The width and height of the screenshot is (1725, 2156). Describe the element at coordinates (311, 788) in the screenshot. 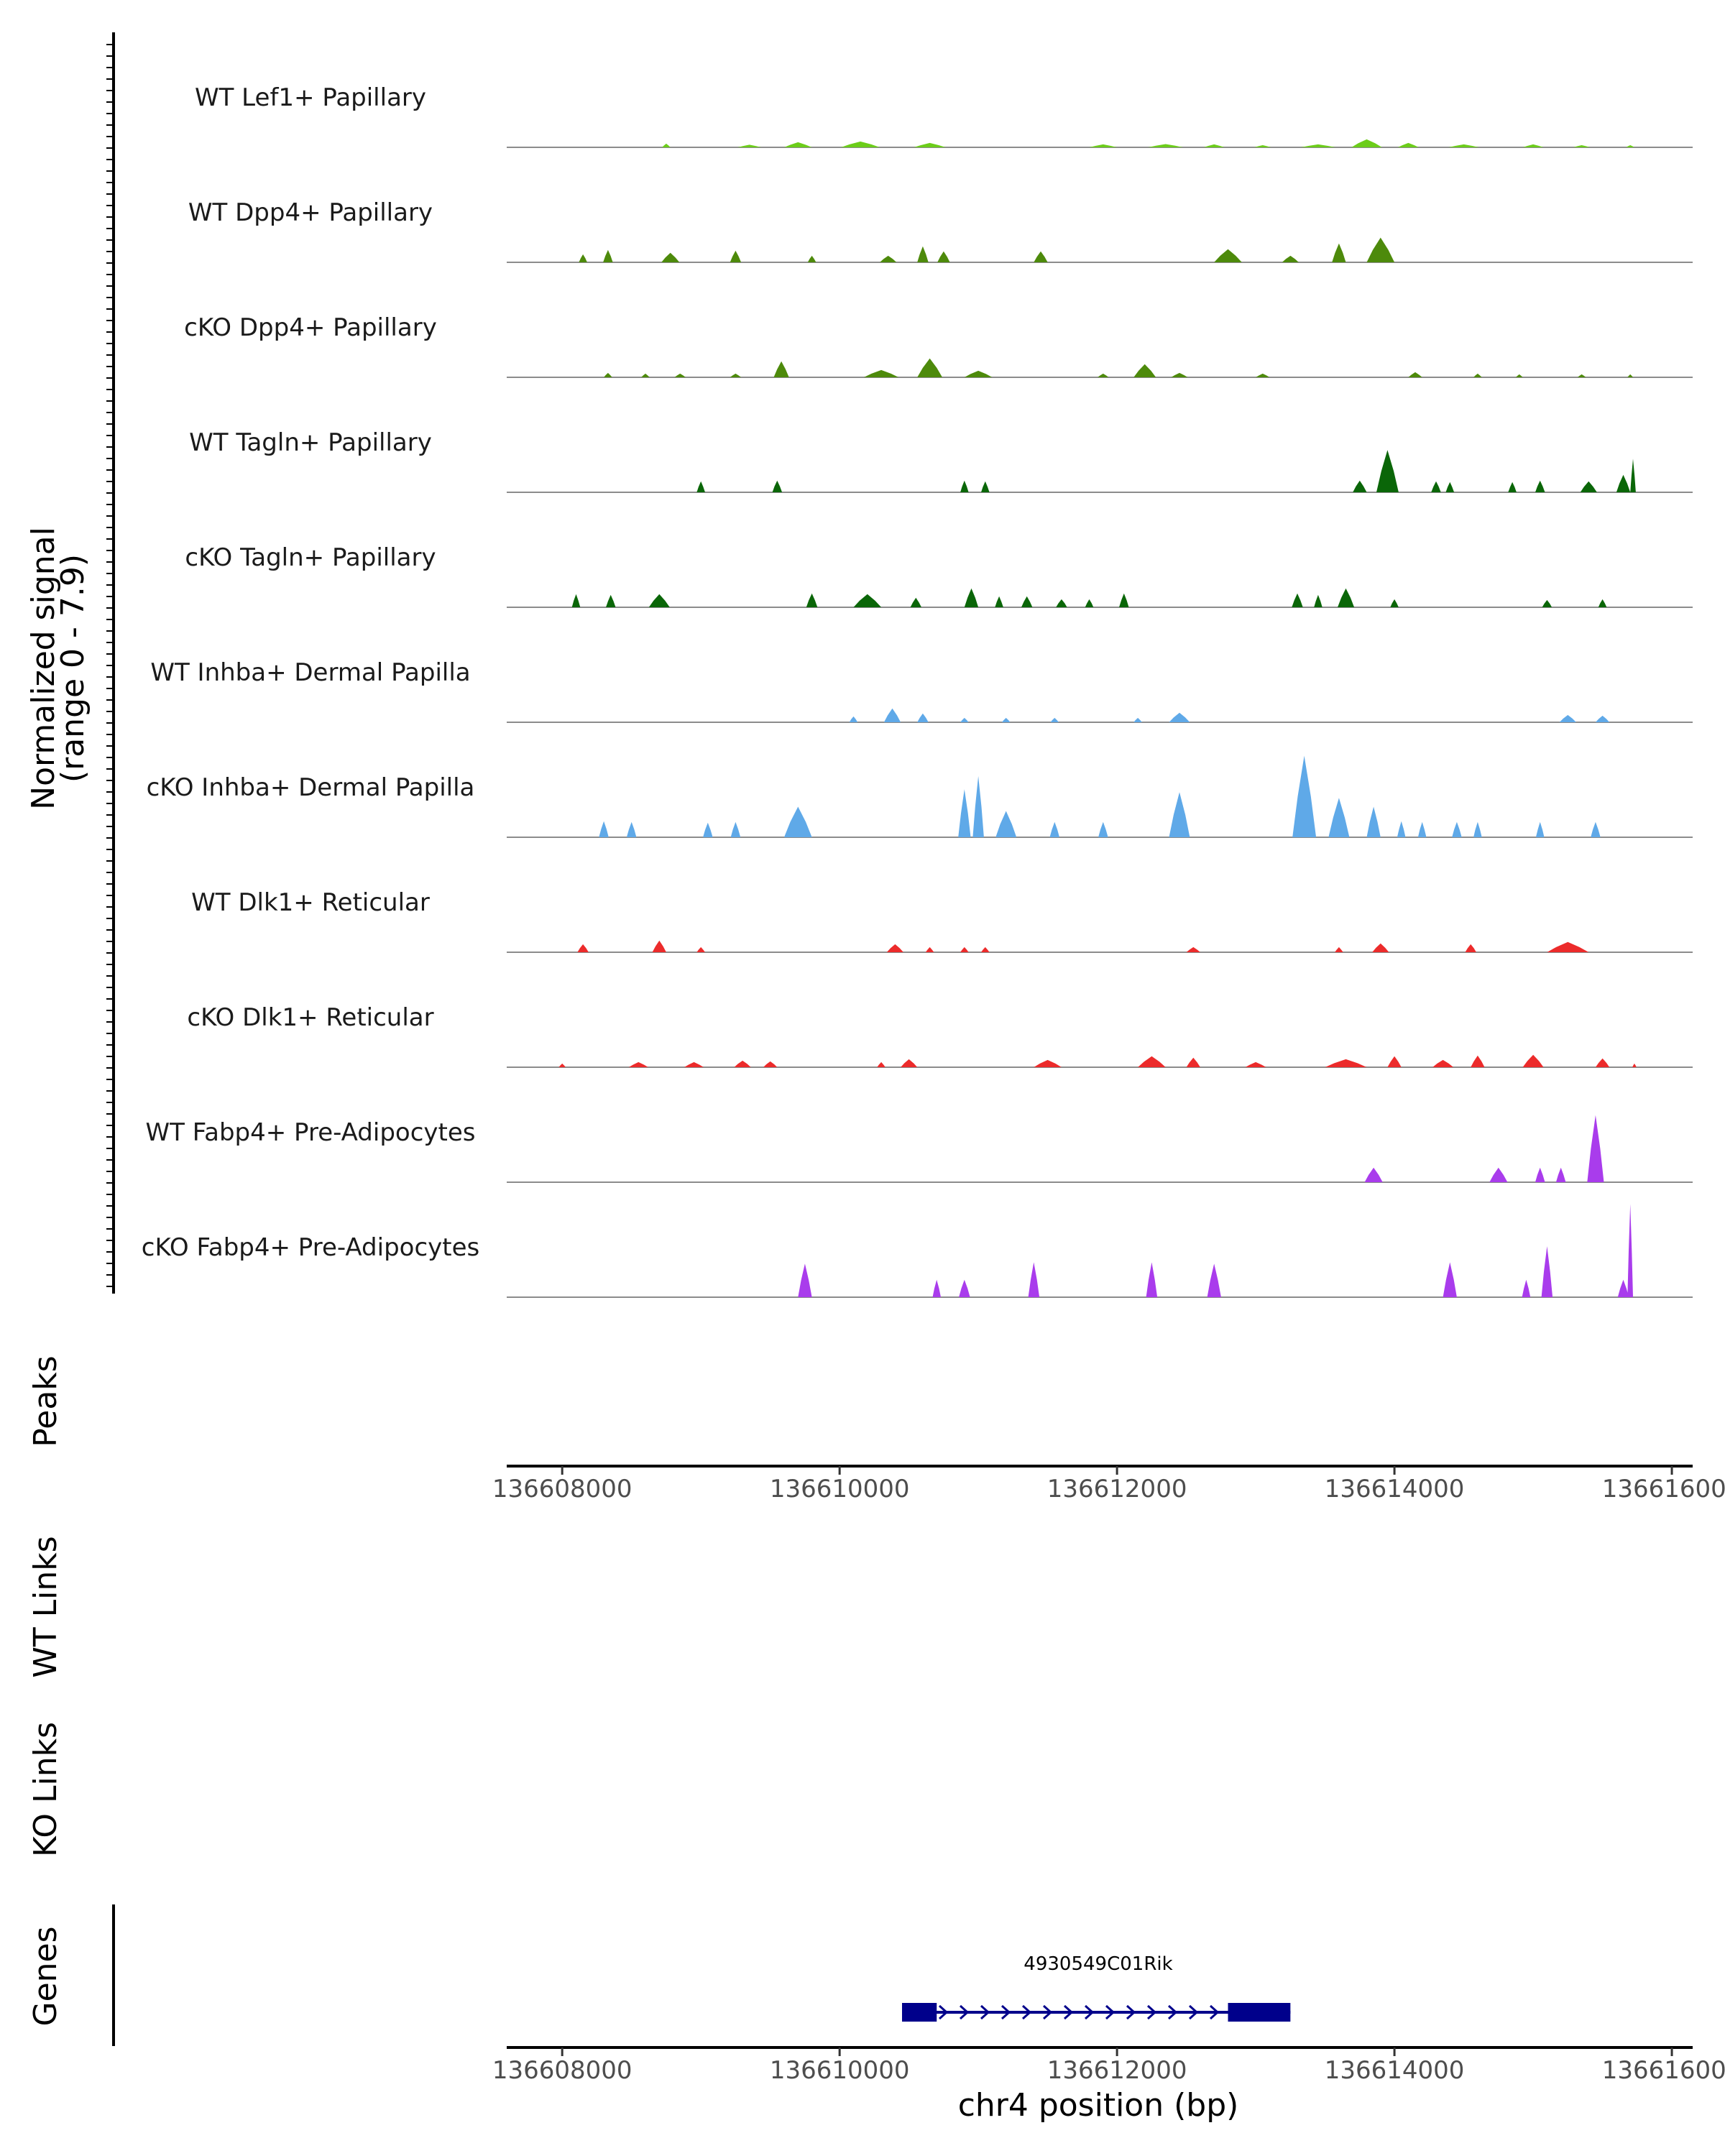

I see `track-label: cKO Inhba+ Dermal Papilla` at that location.